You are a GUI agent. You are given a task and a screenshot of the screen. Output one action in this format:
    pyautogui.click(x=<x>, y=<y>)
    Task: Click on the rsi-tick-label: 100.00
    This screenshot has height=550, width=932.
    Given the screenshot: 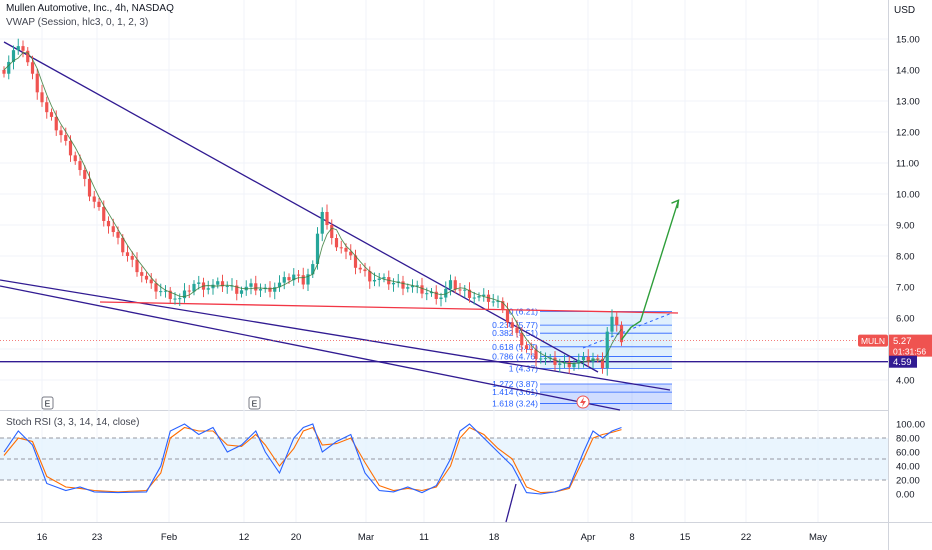 What is the action you would take?
    pyautogui.click(x=910, y=425)
    